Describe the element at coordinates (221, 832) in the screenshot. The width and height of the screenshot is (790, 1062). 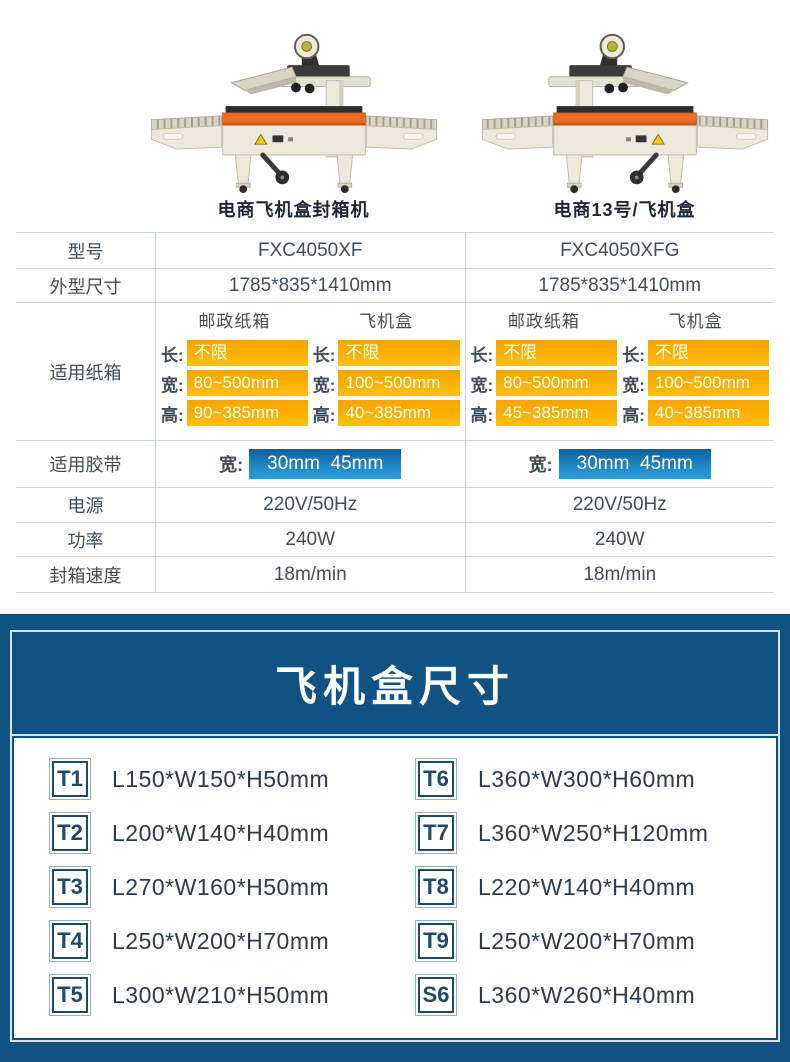
I see `size-dimensions: L200*W140*H40mm` at that location.